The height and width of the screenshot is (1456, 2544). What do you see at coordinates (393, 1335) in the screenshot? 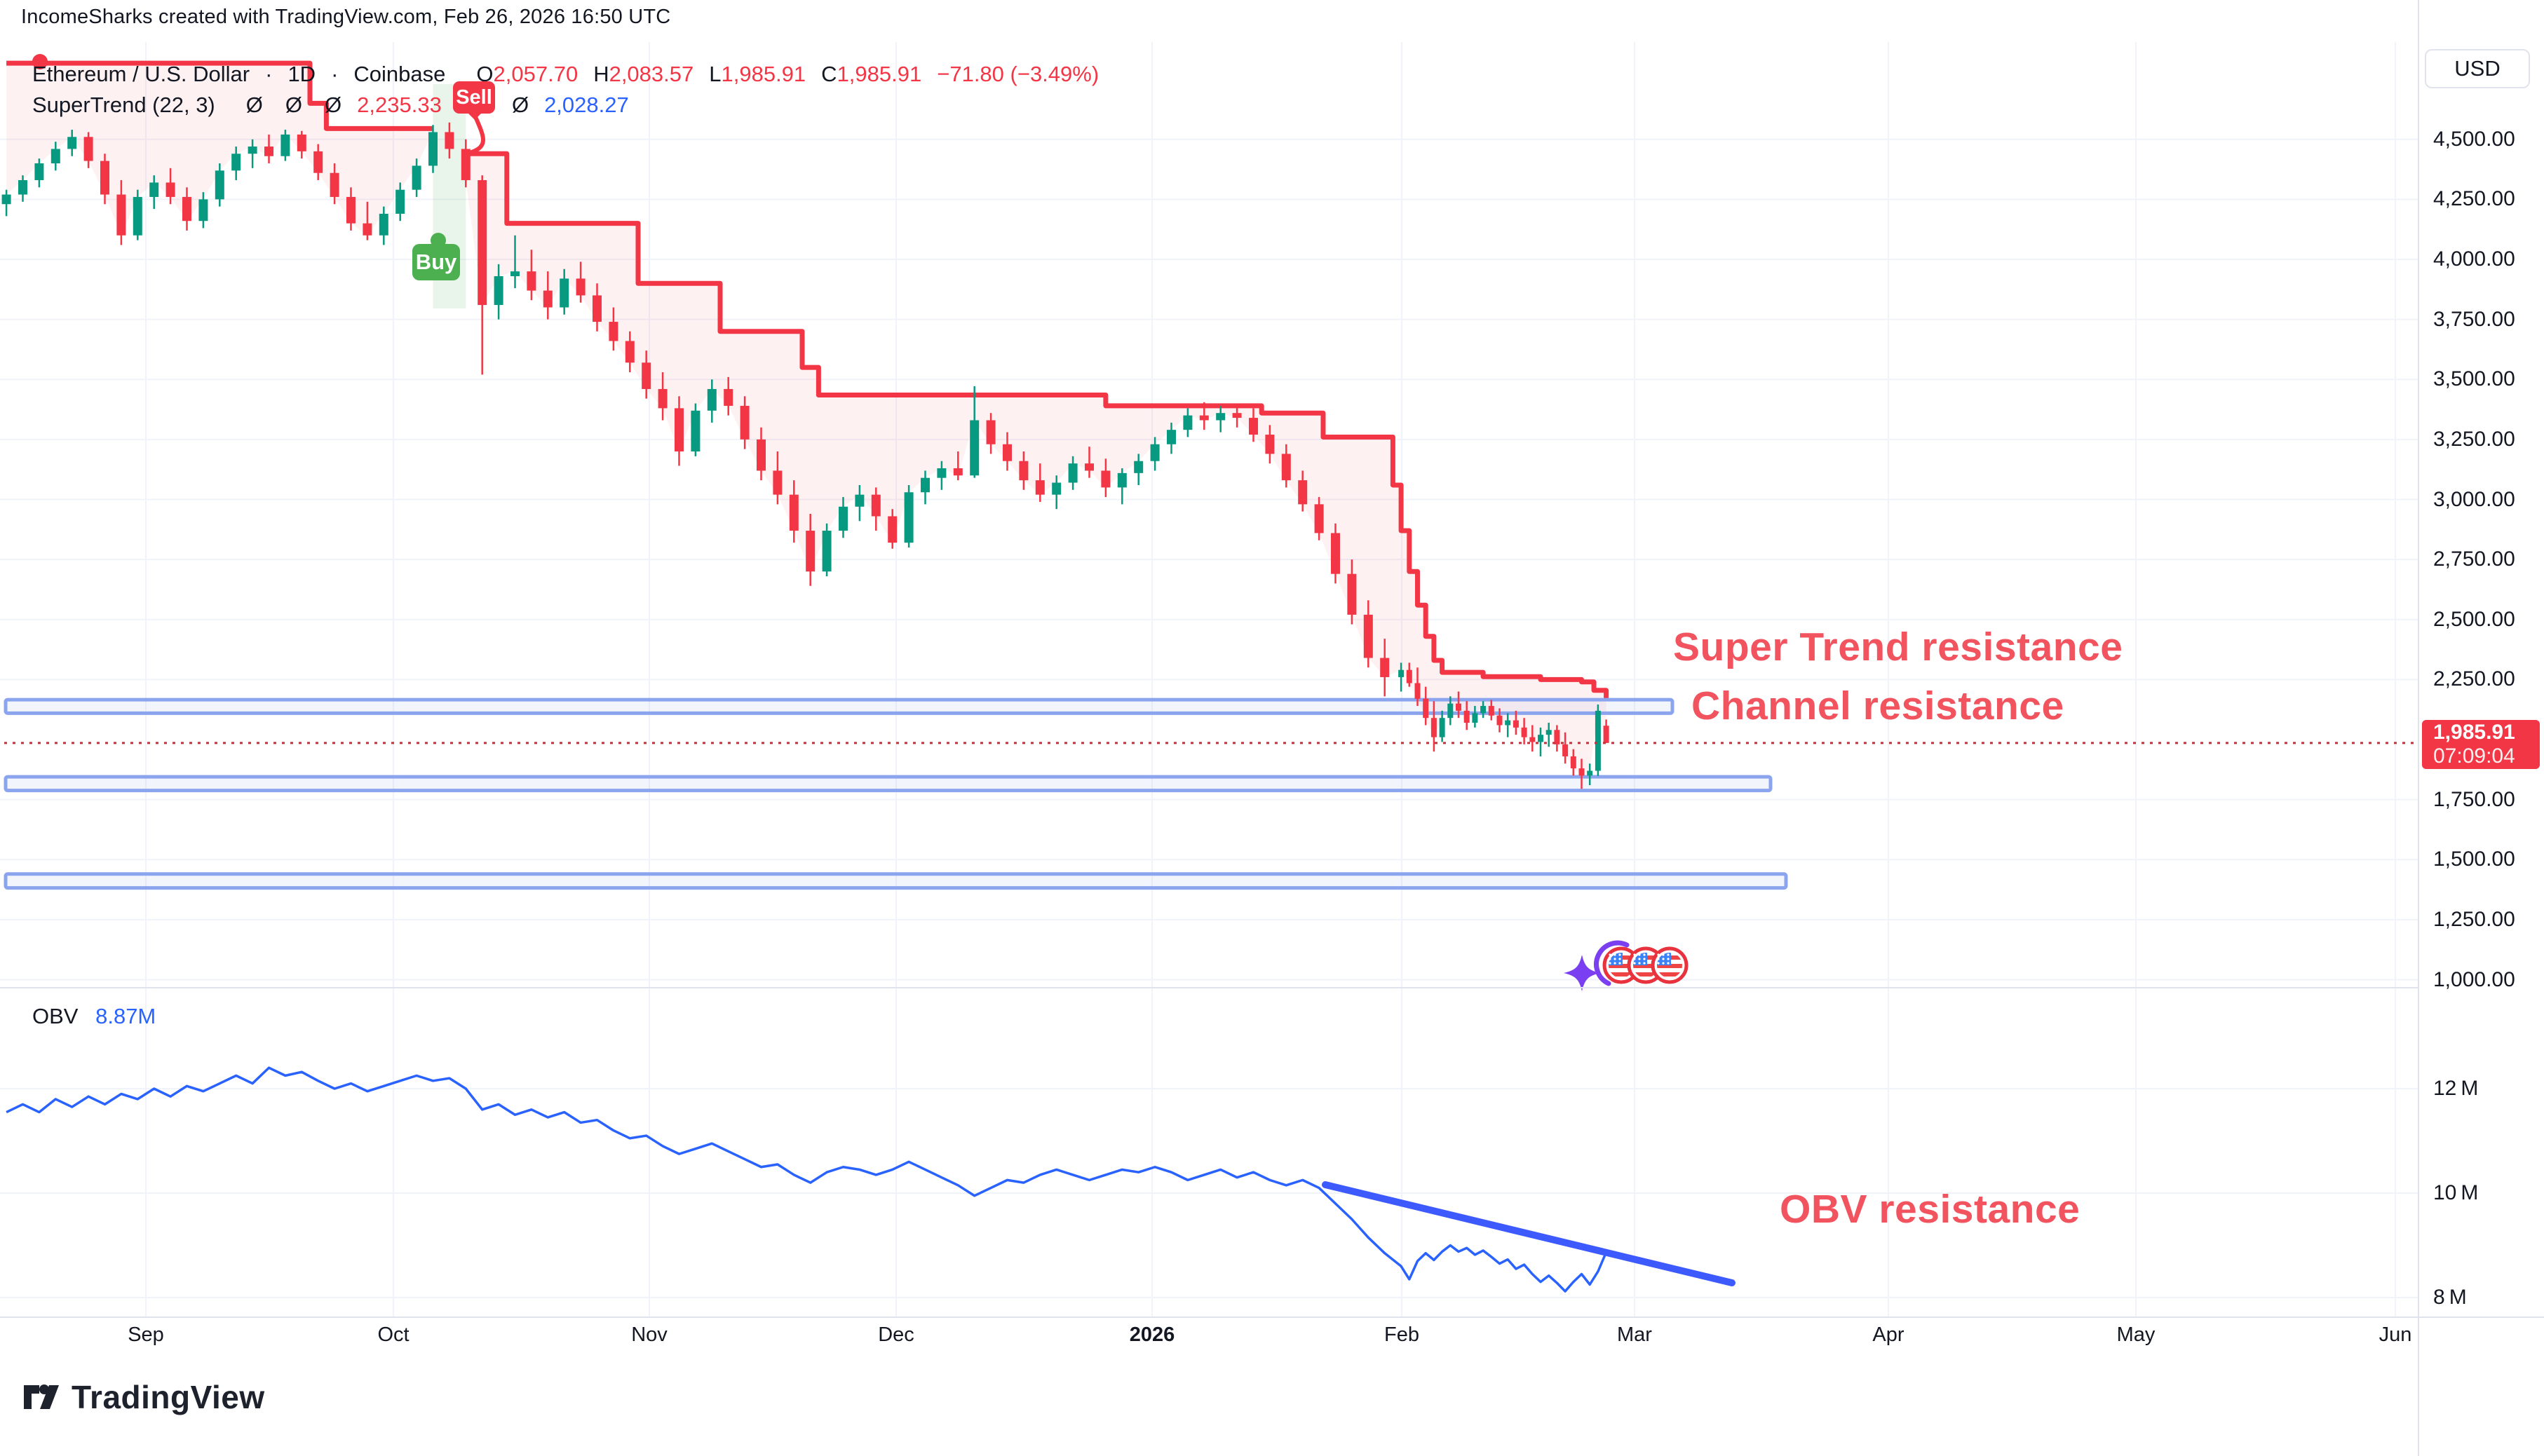
I see `time-axis-label: Oct` at bounding box center [393, 1335].